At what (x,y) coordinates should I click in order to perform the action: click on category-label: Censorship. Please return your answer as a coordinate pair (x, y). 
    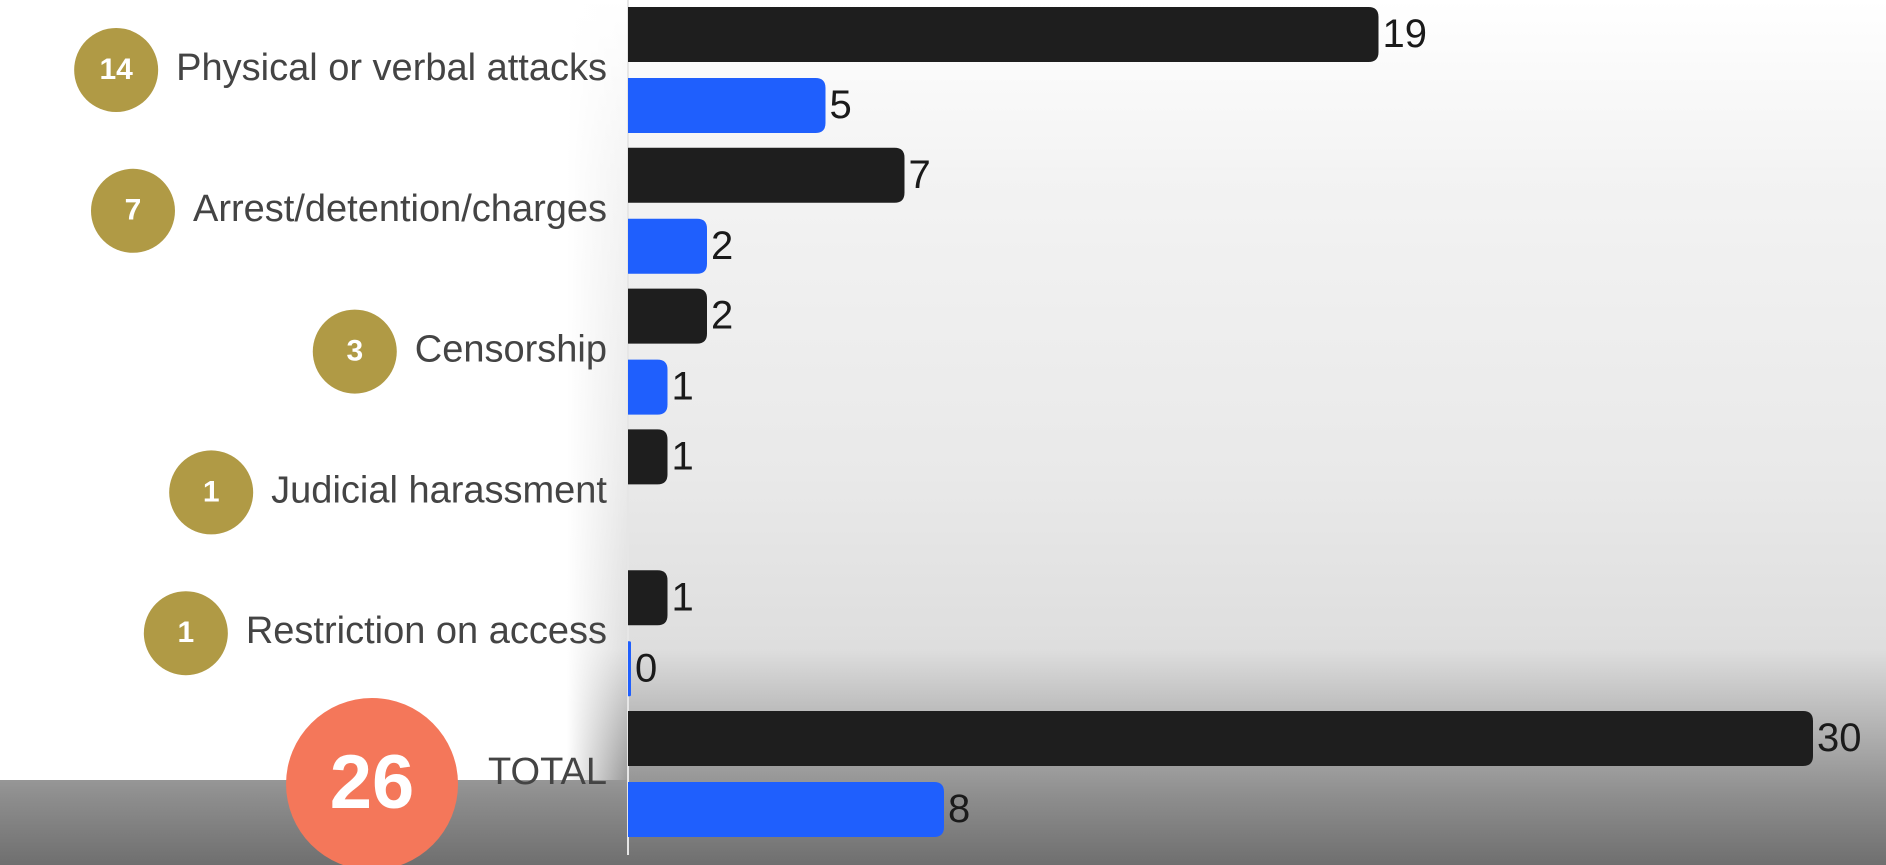
    Looking at the image, I should click on (511, 350).